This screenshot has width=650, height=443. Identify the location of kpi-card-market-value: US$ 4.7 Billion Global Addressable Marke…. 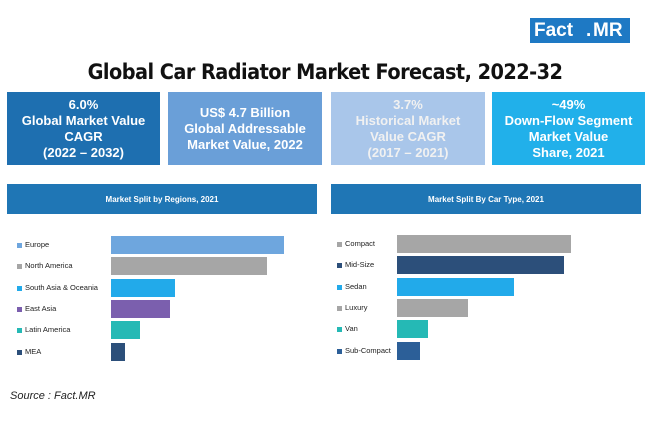
(245, 128).